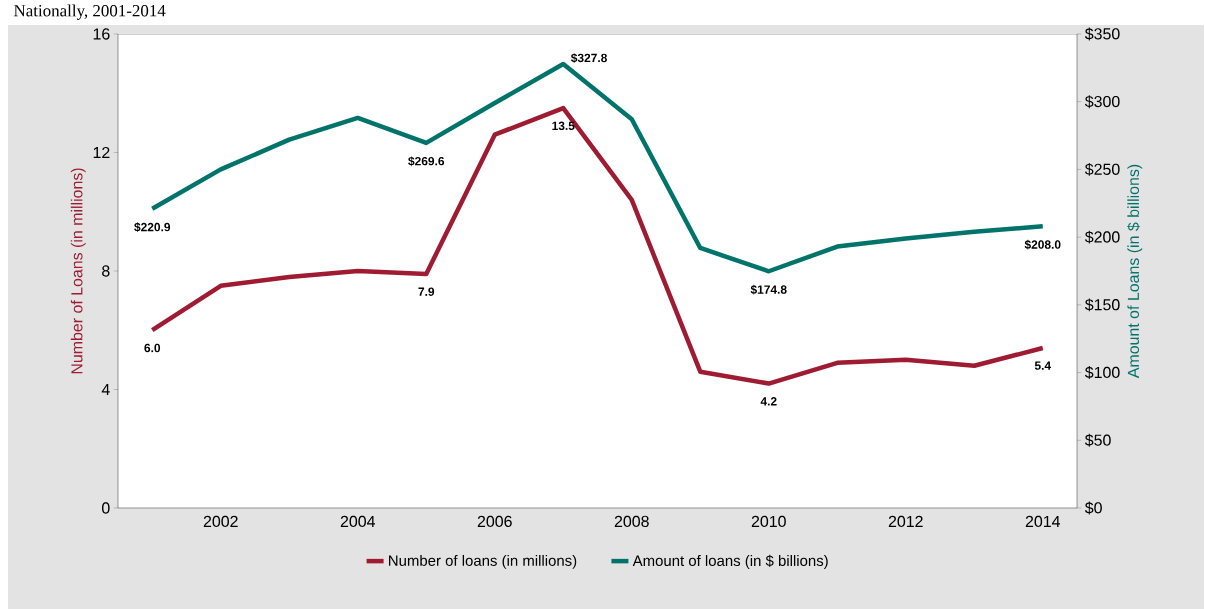  I want to click on y2-tick-label: $150, so click(1102, 305).